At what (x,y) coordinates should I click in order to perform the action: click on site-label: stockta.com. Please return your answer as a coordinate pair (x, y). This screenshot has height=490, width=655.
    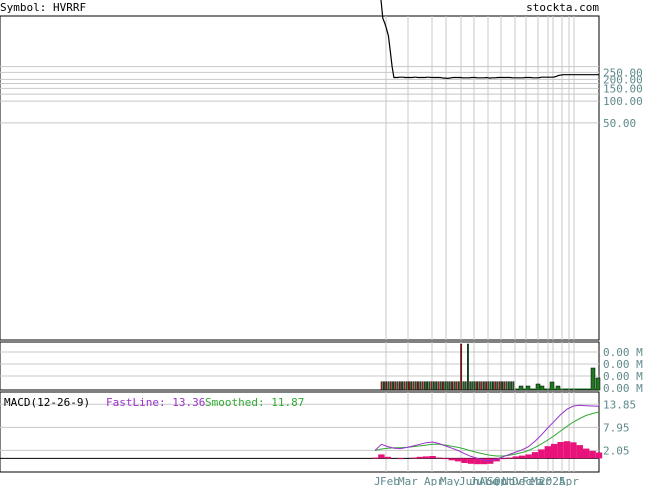
    Looking at the image, I should click on (562, 7).